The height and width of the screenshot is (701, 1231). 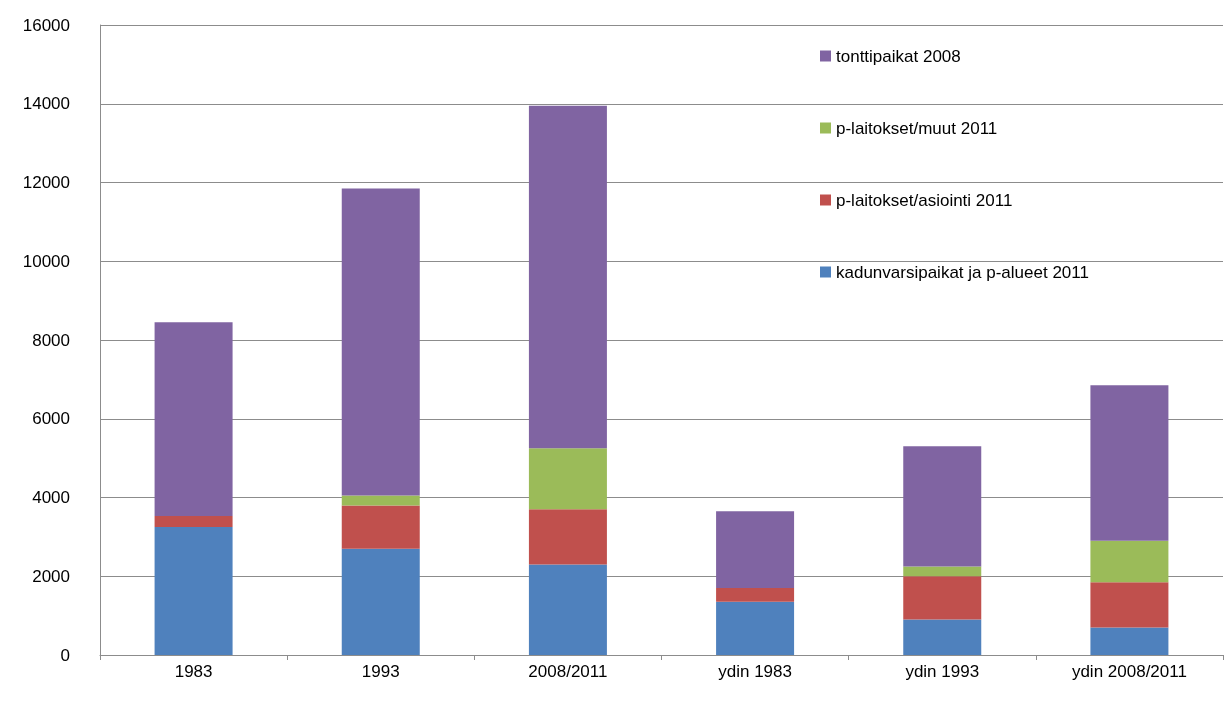 What do you see at coordinates (51, 340) in the screenshot?
I see `y-tick-label: 8000` at bounding box center [51, 340].